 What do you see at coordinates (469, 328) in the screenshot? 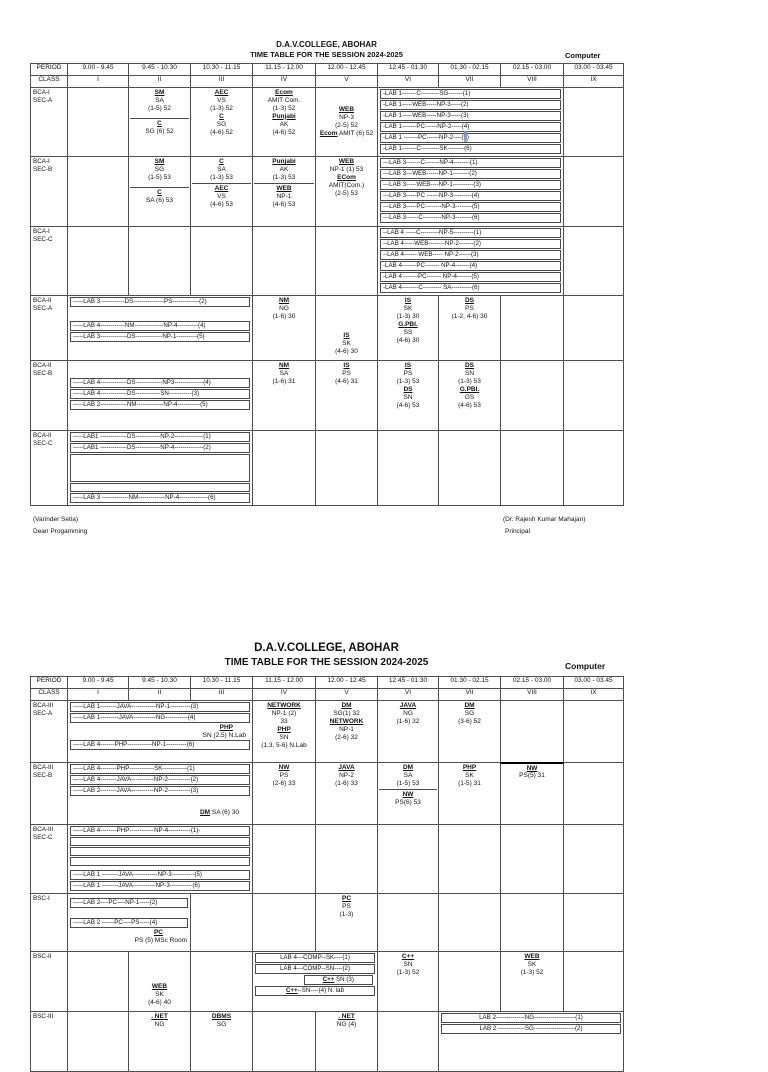
I see `timetable-cell: DS PS (1-2, 4-6) 30` at bounding box center [469, 328].